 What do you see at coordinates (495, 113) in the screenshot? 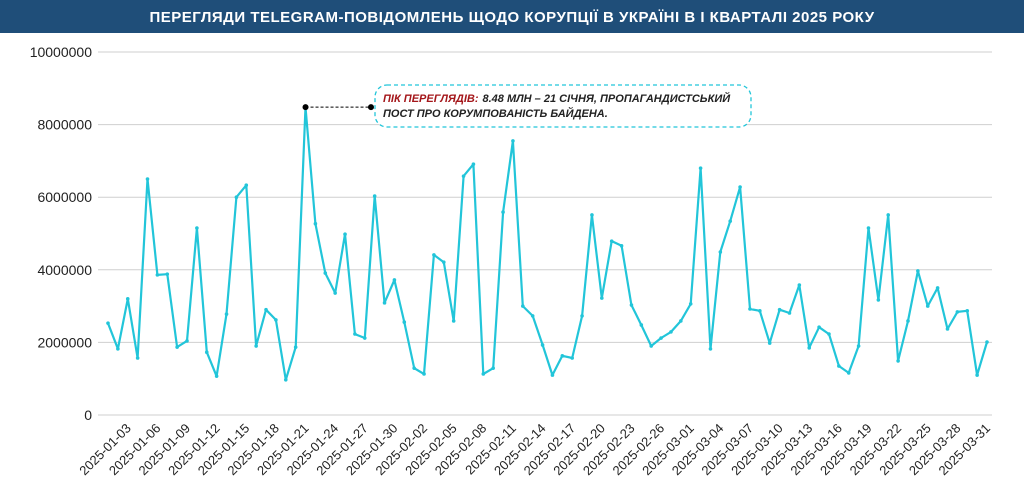
I see `annotation-text: ПОСТ ПРО КОРУМПОВАНІСТЬ БАЙДЕНА.` at bounding box center [495, 113].